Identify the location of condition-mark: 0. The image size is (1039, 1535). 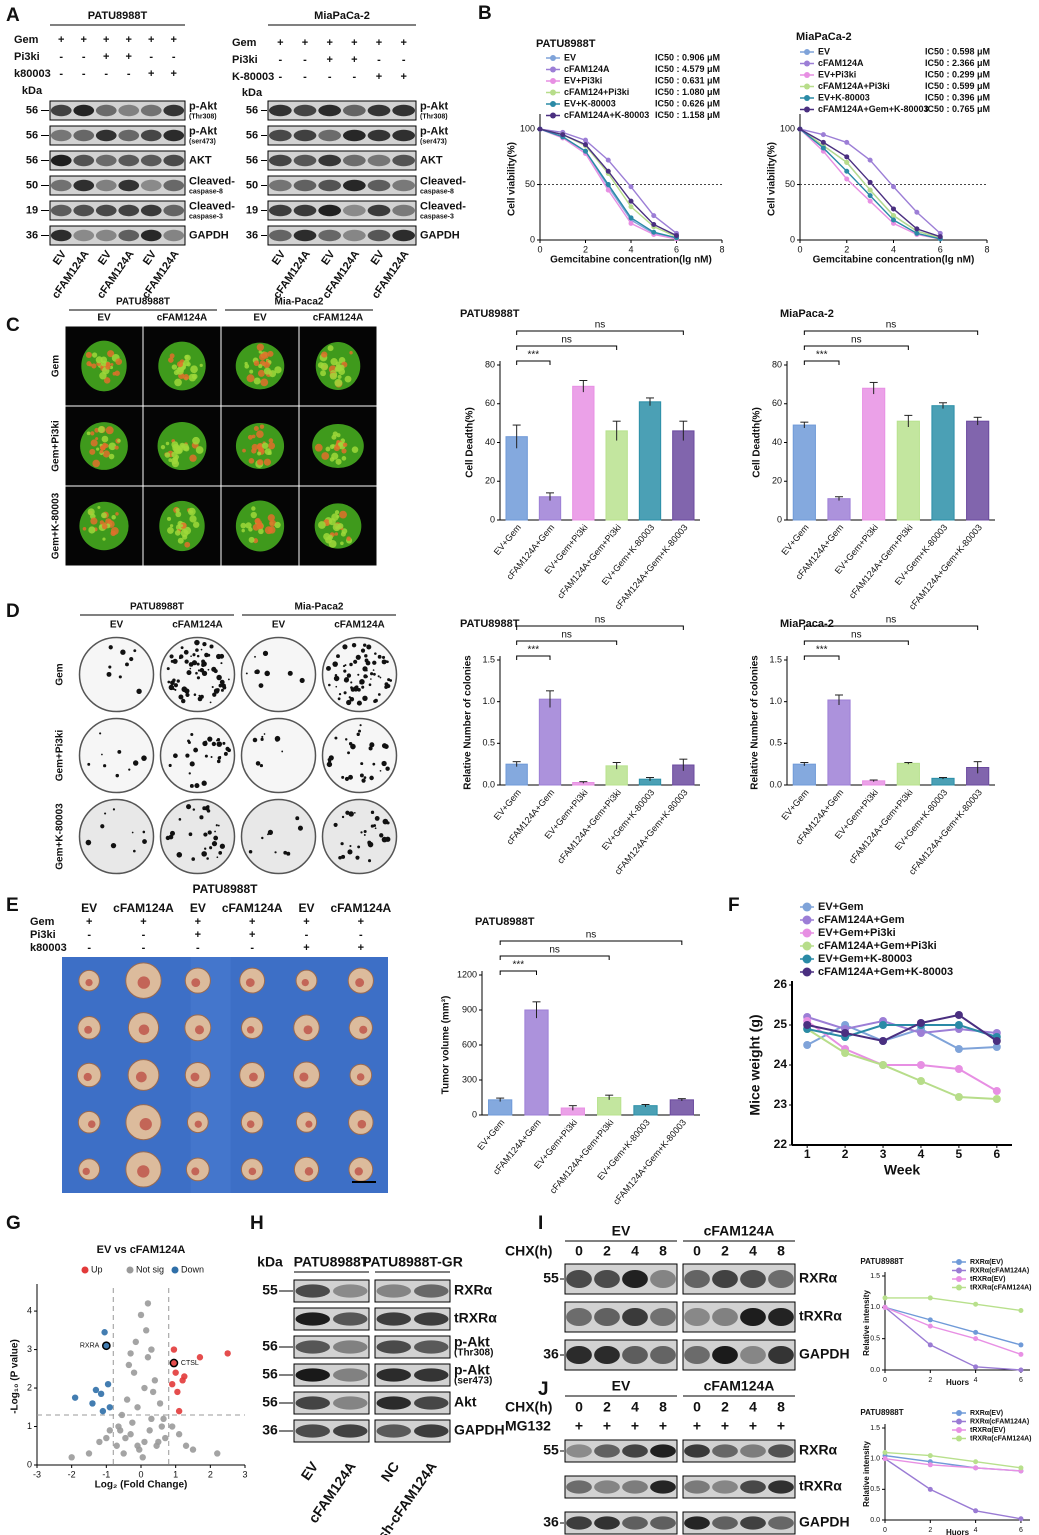
(579, 1251).